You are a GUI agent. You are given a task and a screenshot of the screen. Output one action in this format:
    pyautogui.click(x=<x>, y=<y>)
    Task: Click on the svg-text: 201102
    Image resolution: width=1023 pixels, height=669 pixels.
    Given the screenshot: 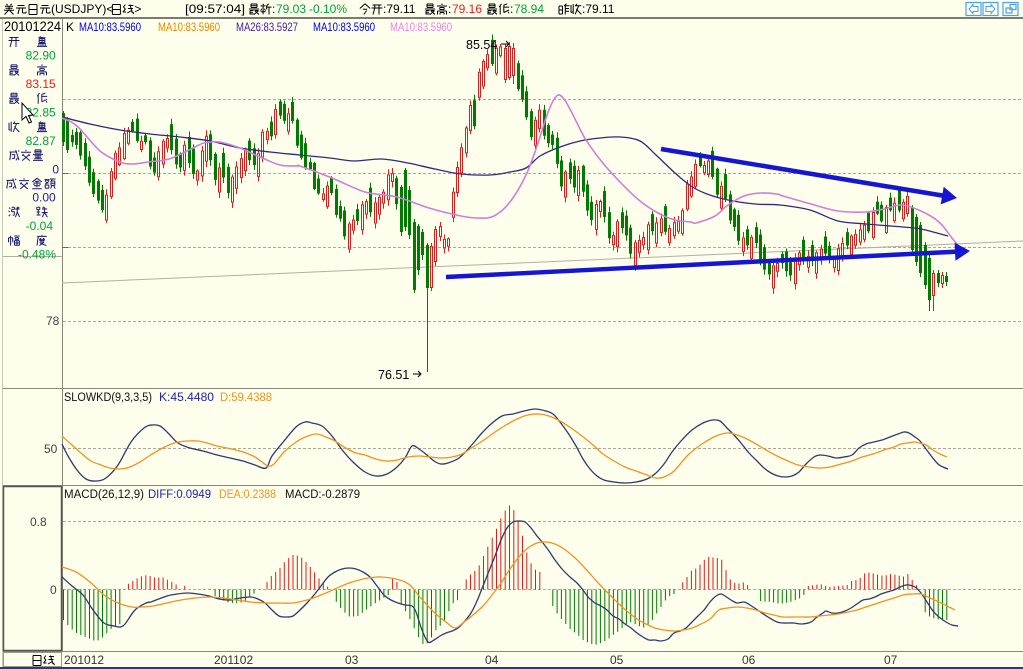 What is the action you would take?
    pyautogui.click(x=233, y=660)
    